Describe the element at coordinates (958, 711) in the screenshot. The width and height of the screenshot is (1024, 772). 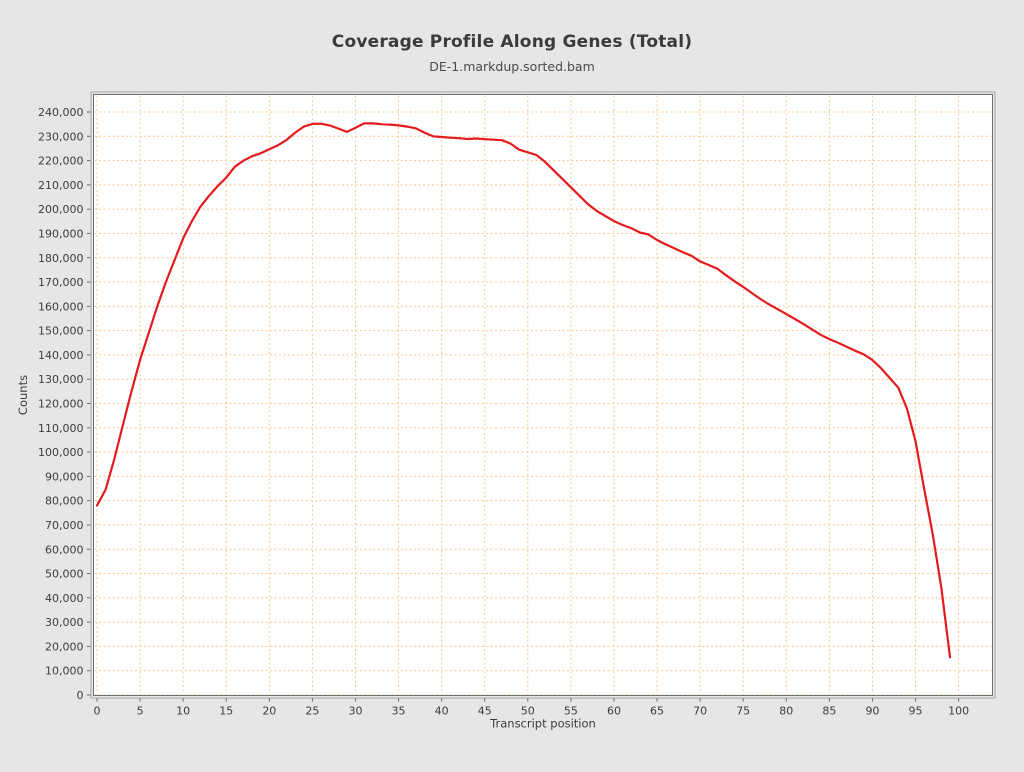
I see `svg-text: 100` at that location.